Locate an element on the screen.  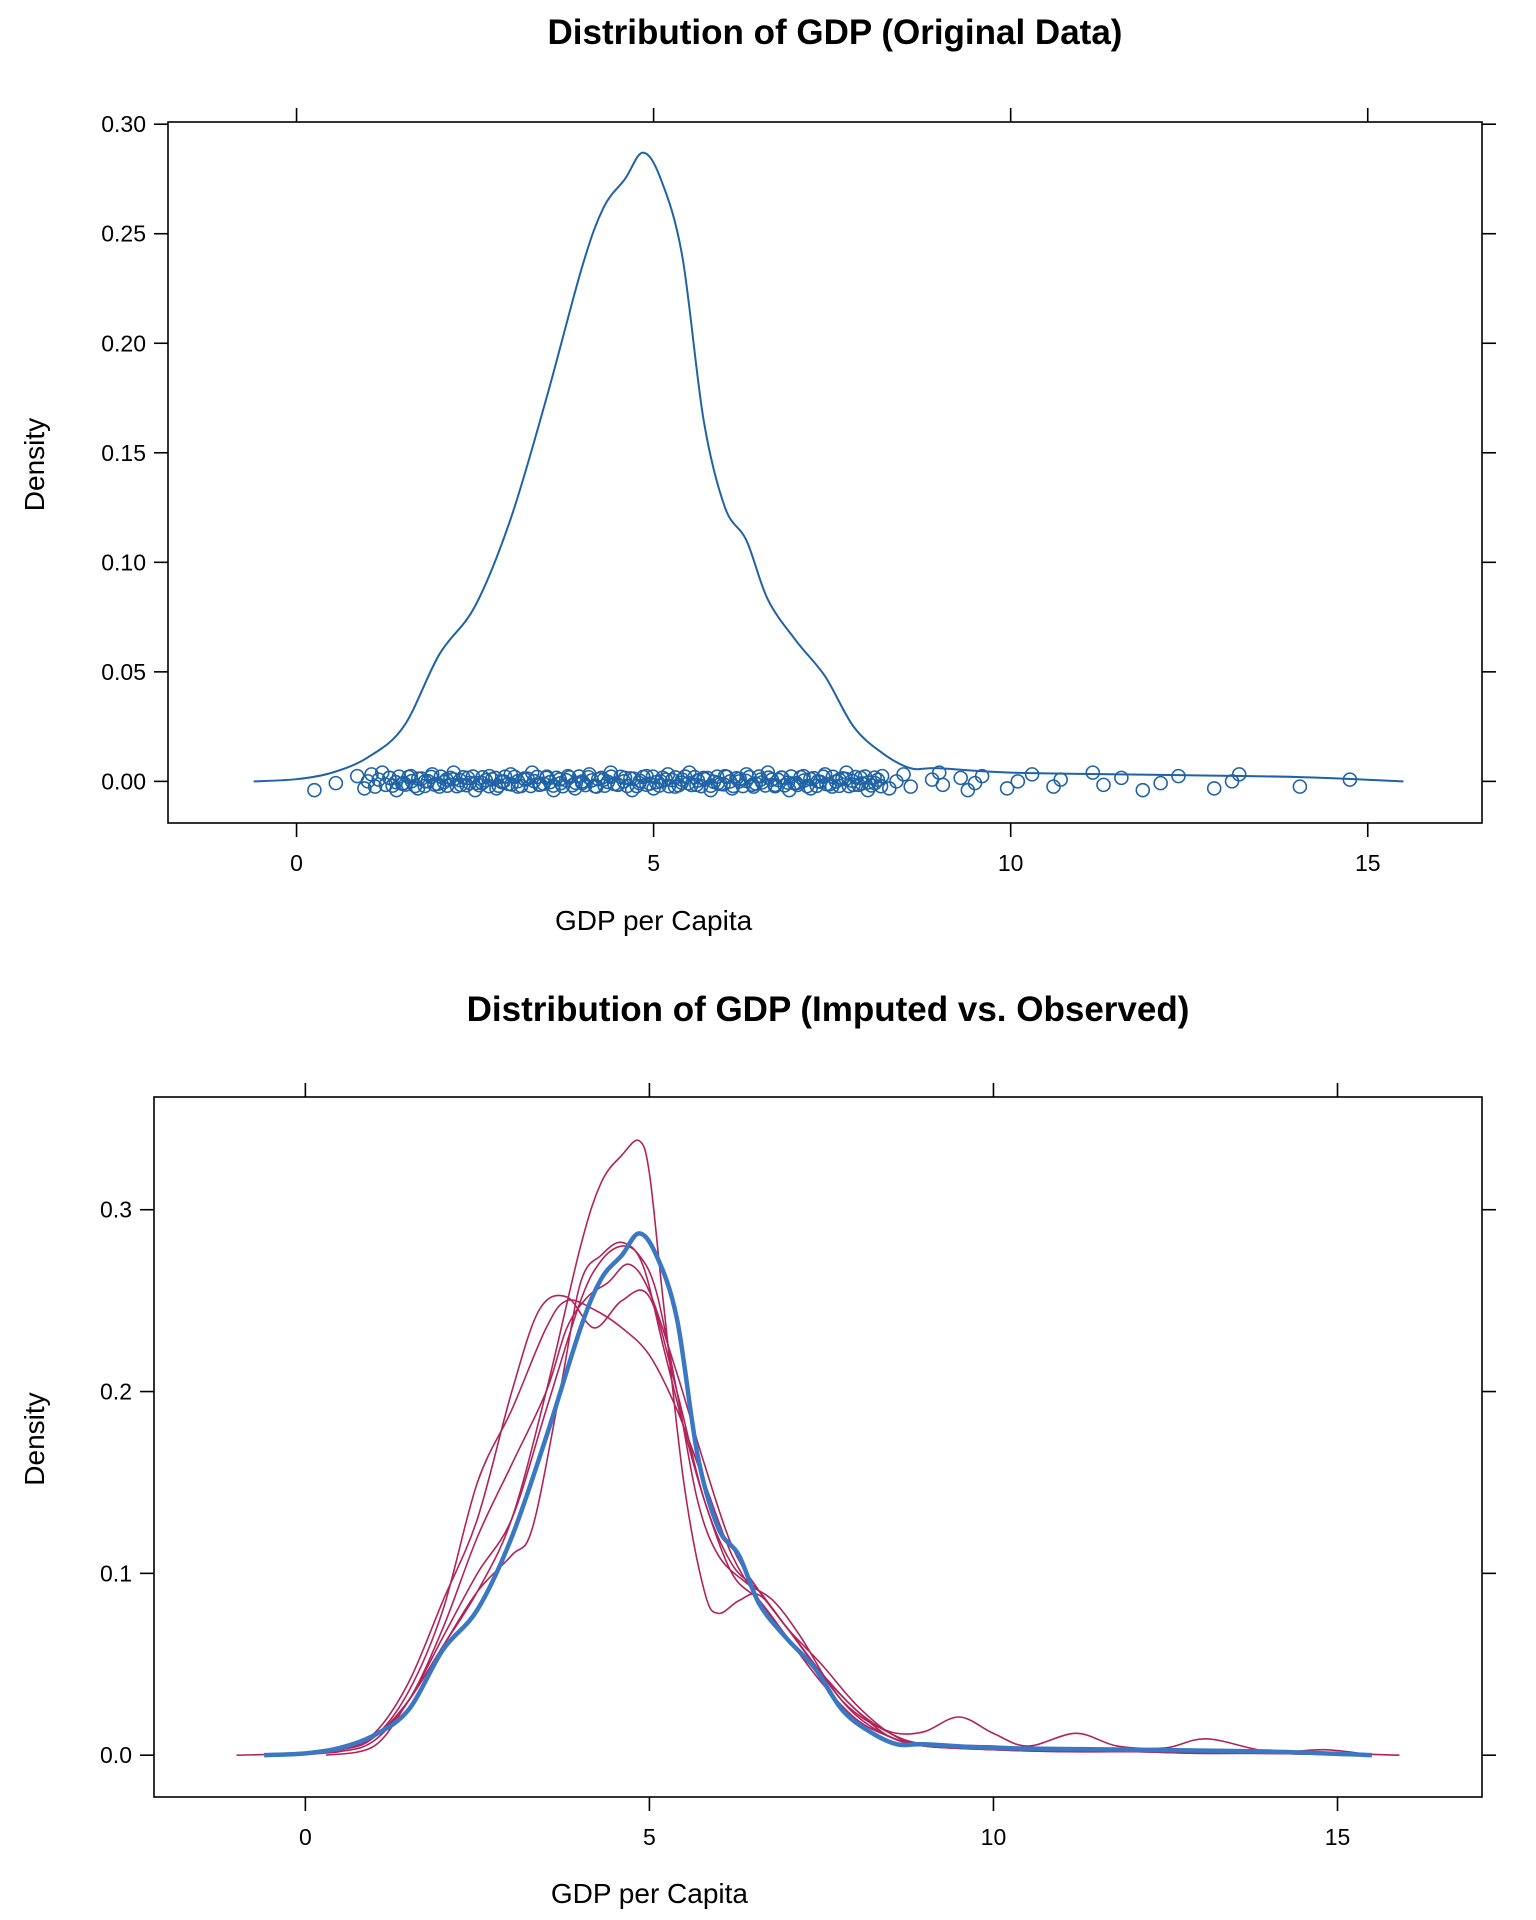
y-tick-label: 0.20 is located at coordinates (123, 343).